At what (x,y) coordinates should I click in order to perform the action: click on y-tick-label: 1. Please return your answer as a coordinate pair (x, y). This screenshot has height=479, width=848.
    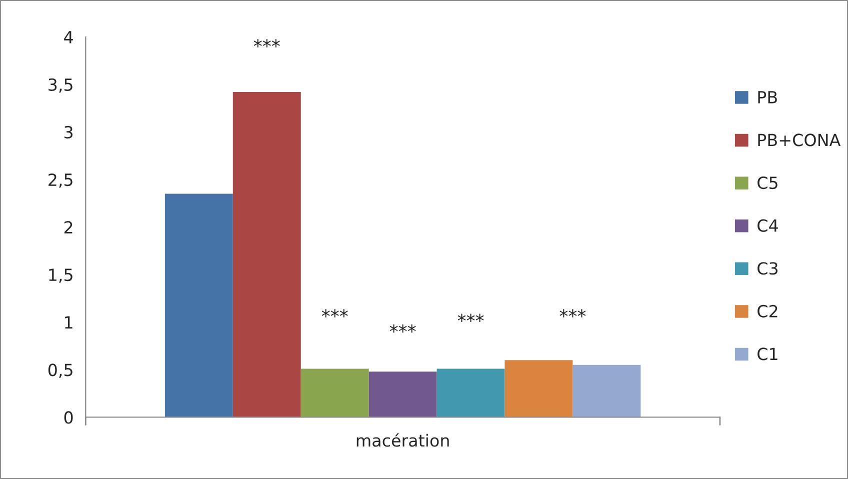
    Looking at the image, I should click on (68, 322).